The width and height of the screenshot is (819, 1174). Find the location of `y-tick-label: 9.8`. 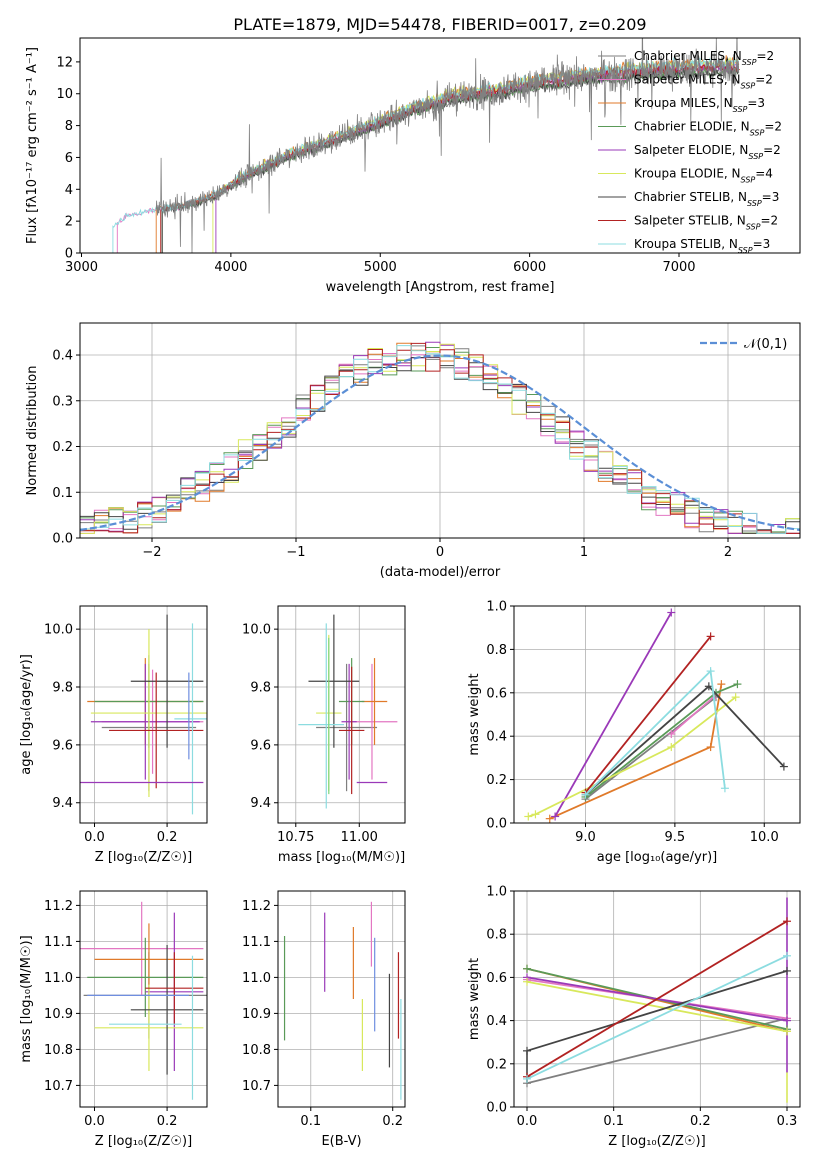

y-tick-label: 9.8 is located at coordinates (62, 688).